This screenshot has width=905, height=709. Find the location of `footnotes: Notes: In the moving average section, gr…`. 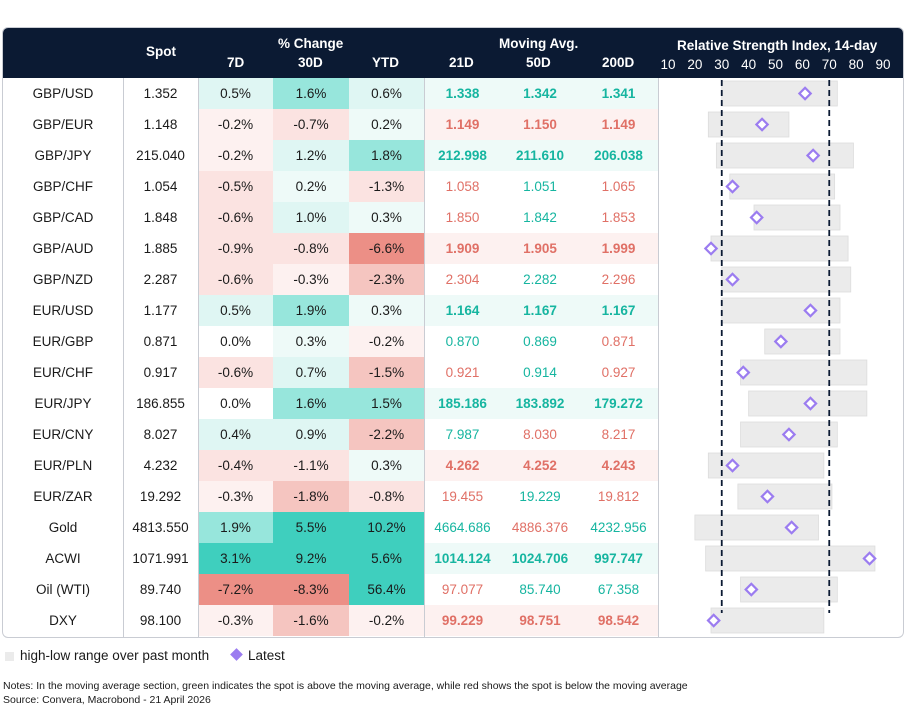

footnotes: Notes: In the moving average section, gr… is located at coordinates (345, 693).